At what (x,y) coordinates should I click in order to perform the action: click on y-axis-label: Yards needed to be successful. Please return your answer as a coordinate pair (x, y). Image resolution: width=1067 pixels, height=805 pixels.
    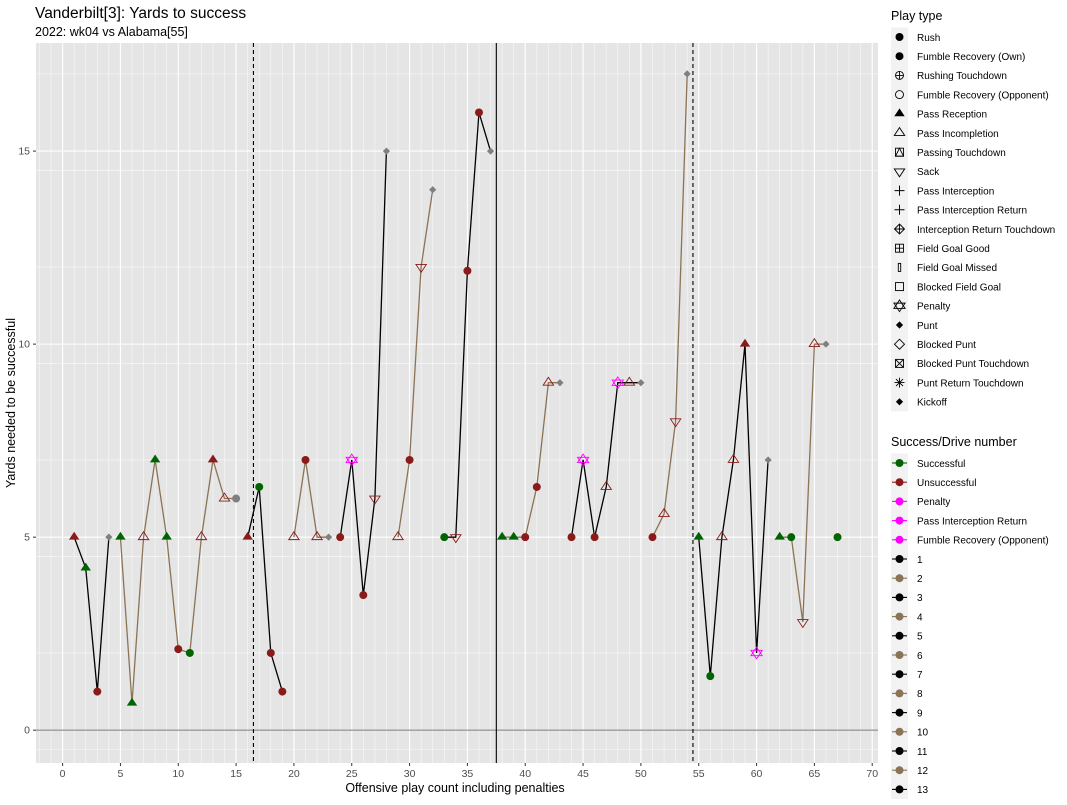
    Looking at the image, I should click on (11, 403).